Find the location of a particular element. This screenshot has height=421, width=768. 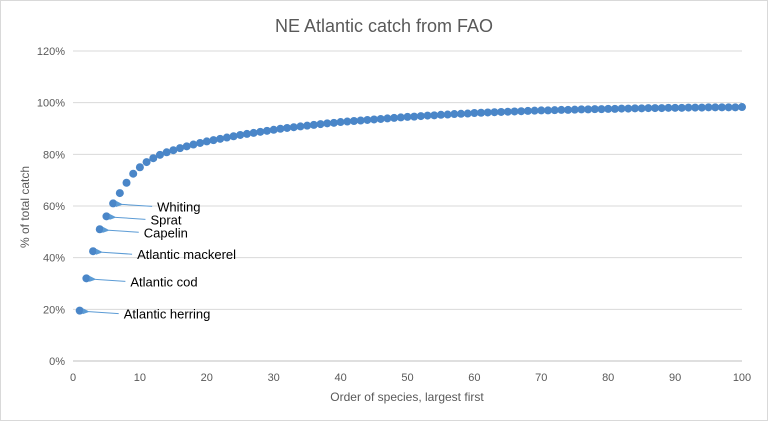

x-tick-label: 60 is located at coordinates (474, 378).